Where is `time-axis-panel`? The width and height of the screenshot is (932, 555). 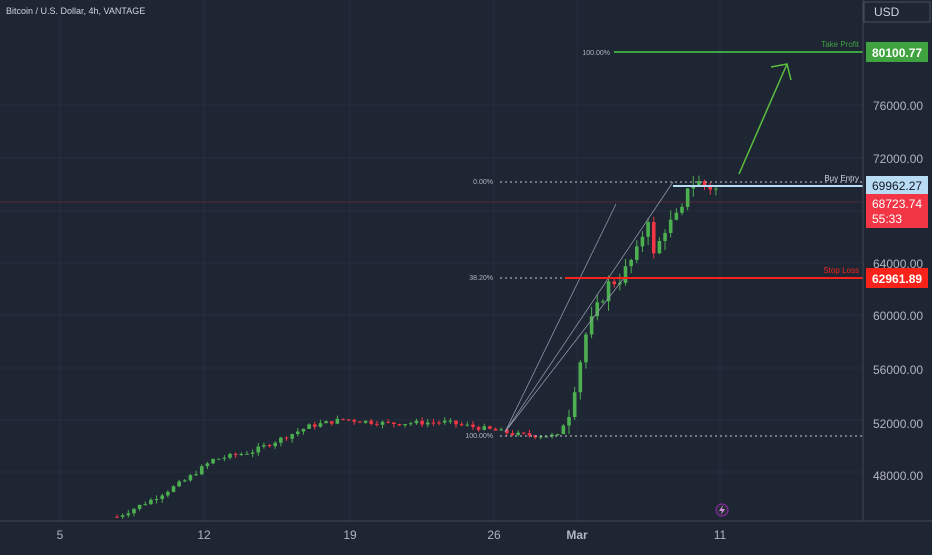 time-axis-panel is located at coordinates (466, 535).